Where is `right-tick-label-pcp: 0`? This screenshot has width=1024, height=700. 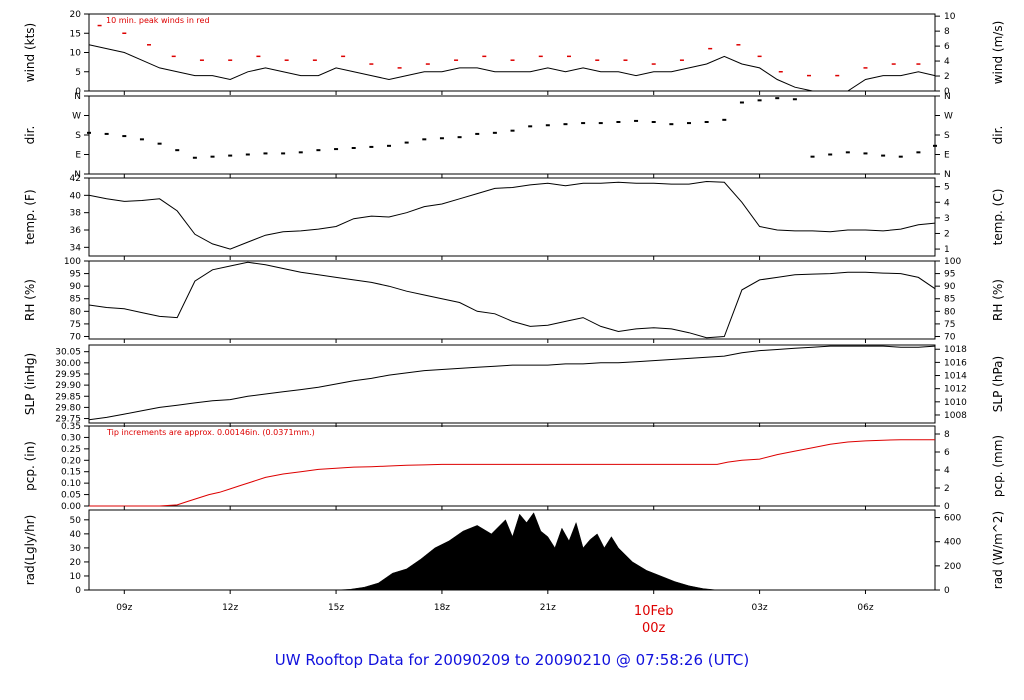
right-tick-label-pcp: 0 is located at coordinates (947, 507).